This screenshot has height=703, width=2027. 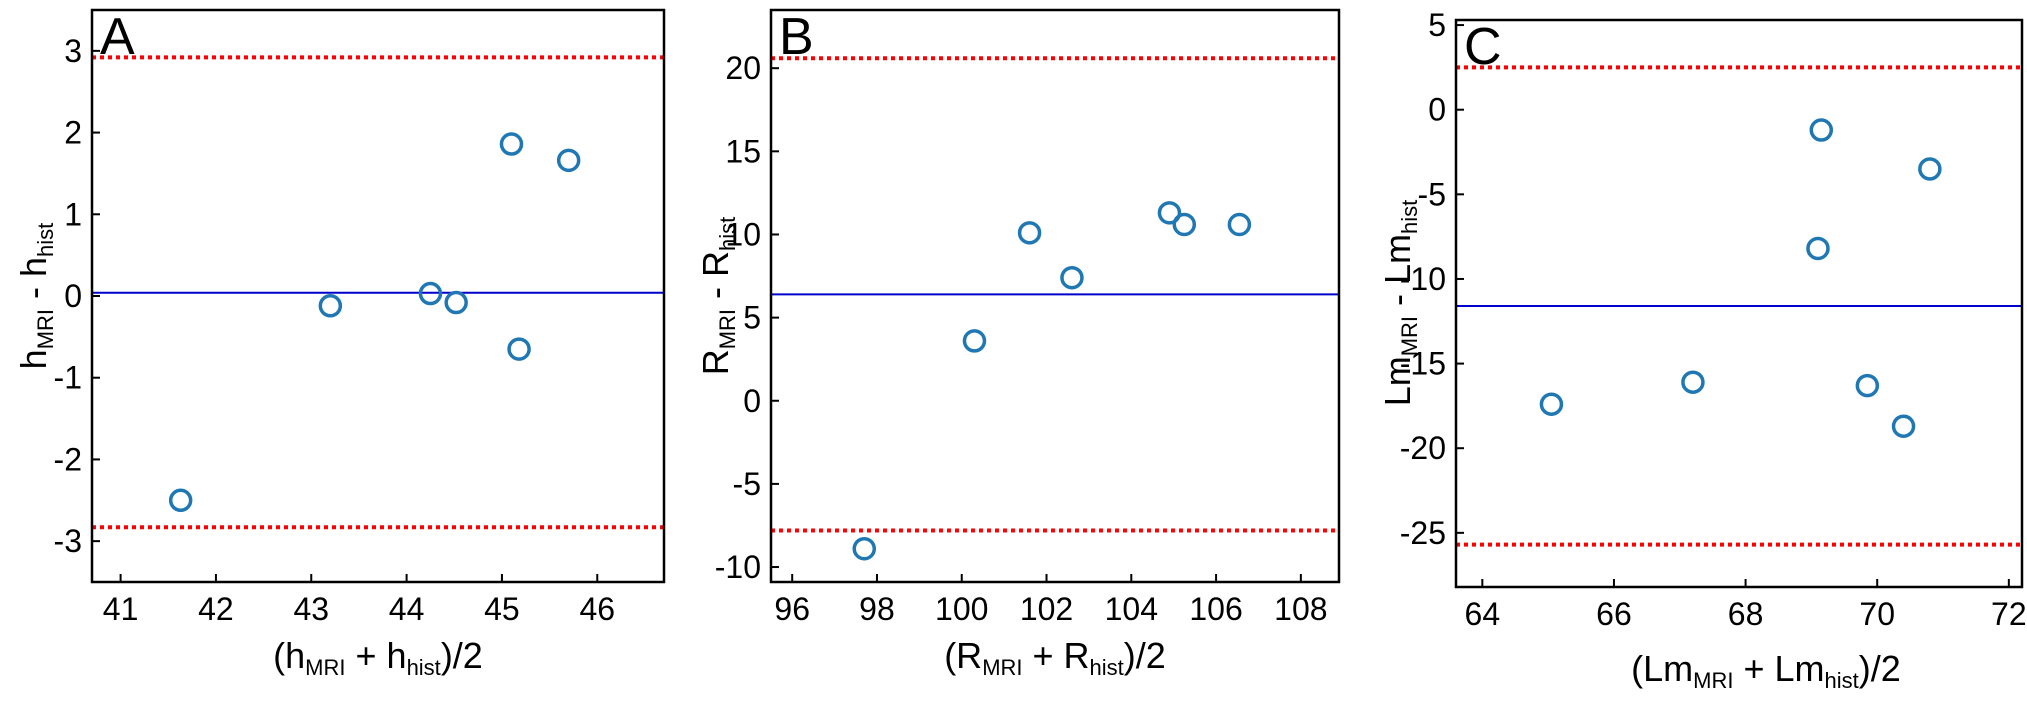 I want to click on x-tick-label: 96, so click(x=792, y=609).